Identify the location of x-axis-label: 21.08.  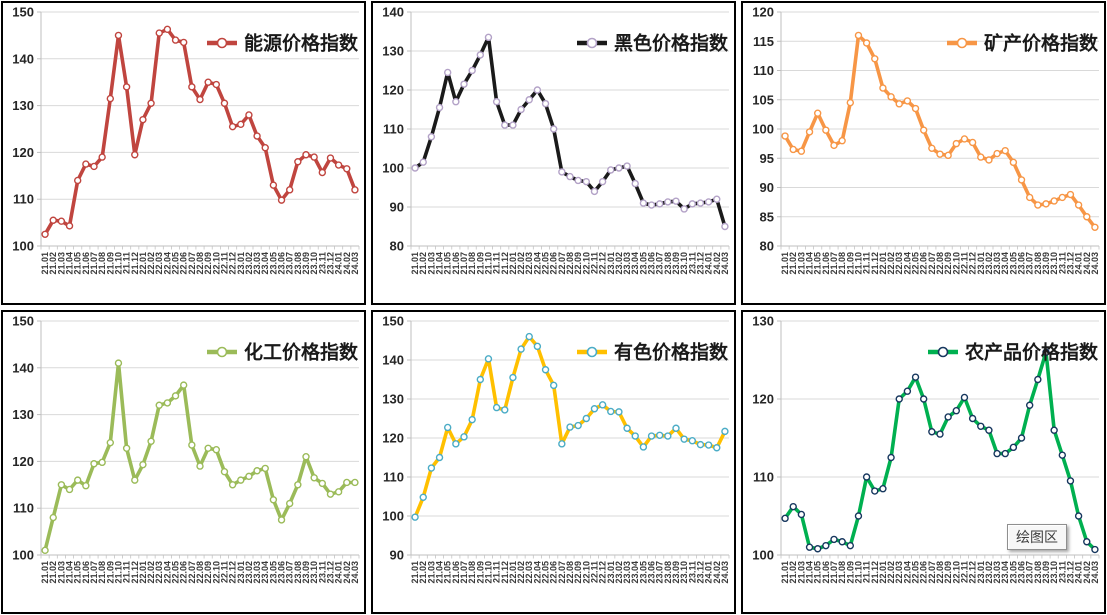
(842, 572).